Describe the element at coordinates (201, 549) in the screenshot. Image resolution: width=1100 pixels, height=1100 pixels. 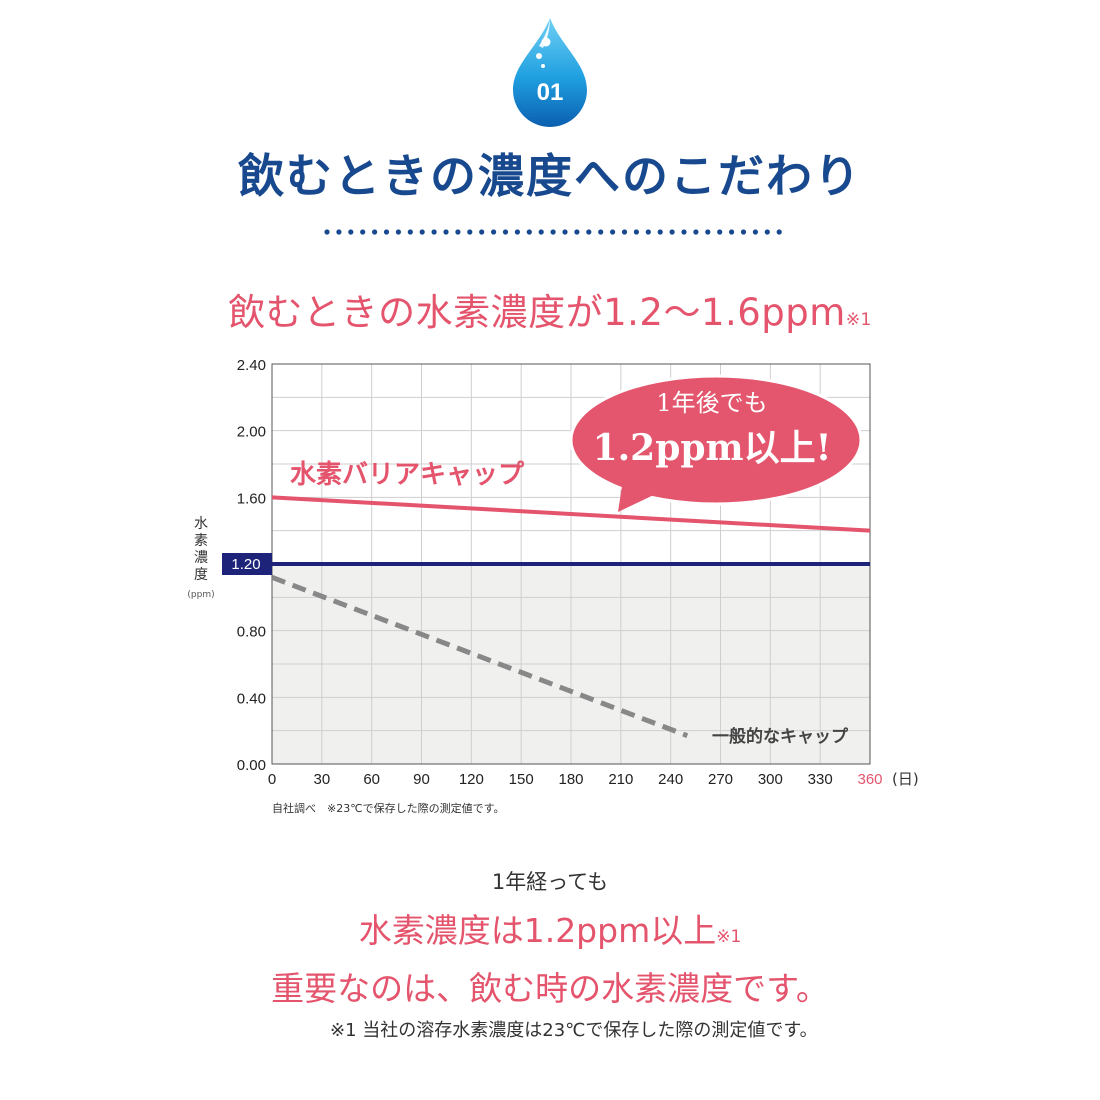
I see `y-axis-label: 水素濃度` at that location.